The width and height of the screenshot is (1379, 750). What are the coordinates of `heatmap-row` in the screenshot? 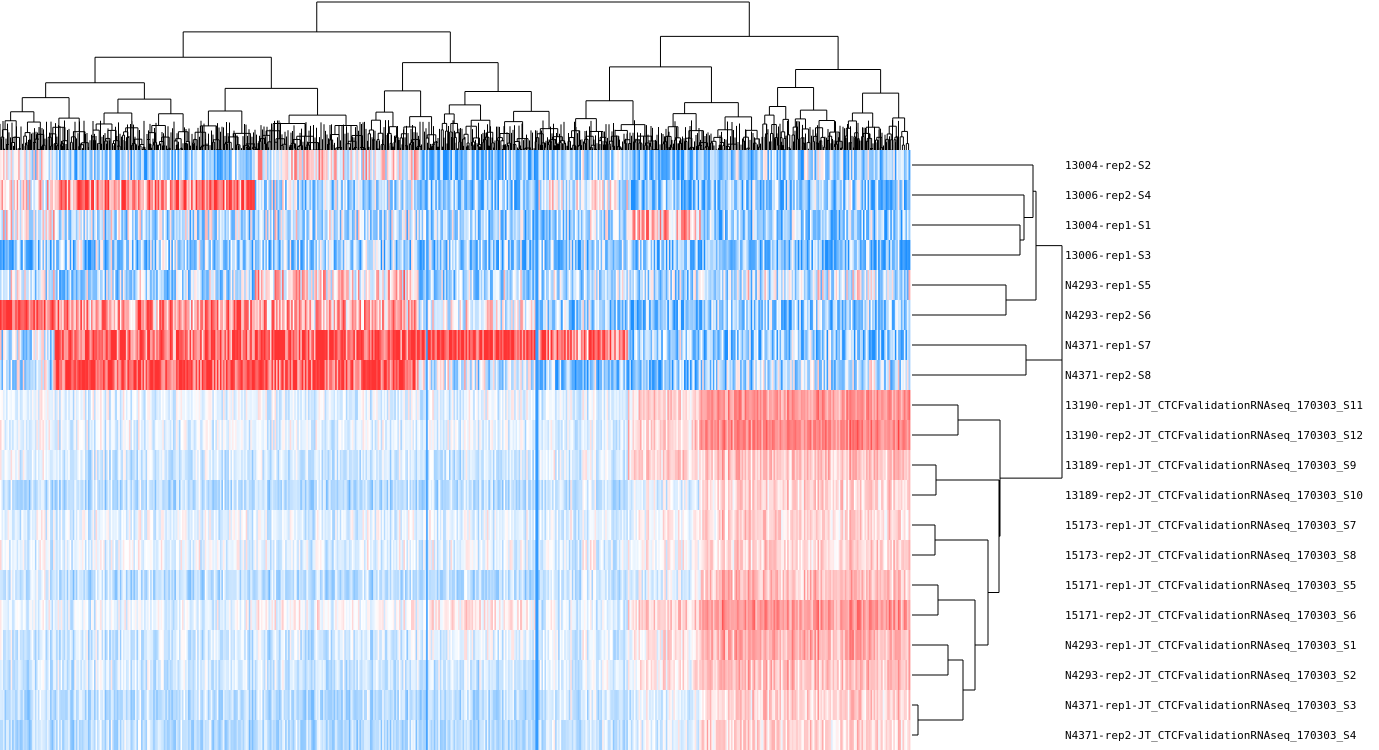 It's located at (455, 165).